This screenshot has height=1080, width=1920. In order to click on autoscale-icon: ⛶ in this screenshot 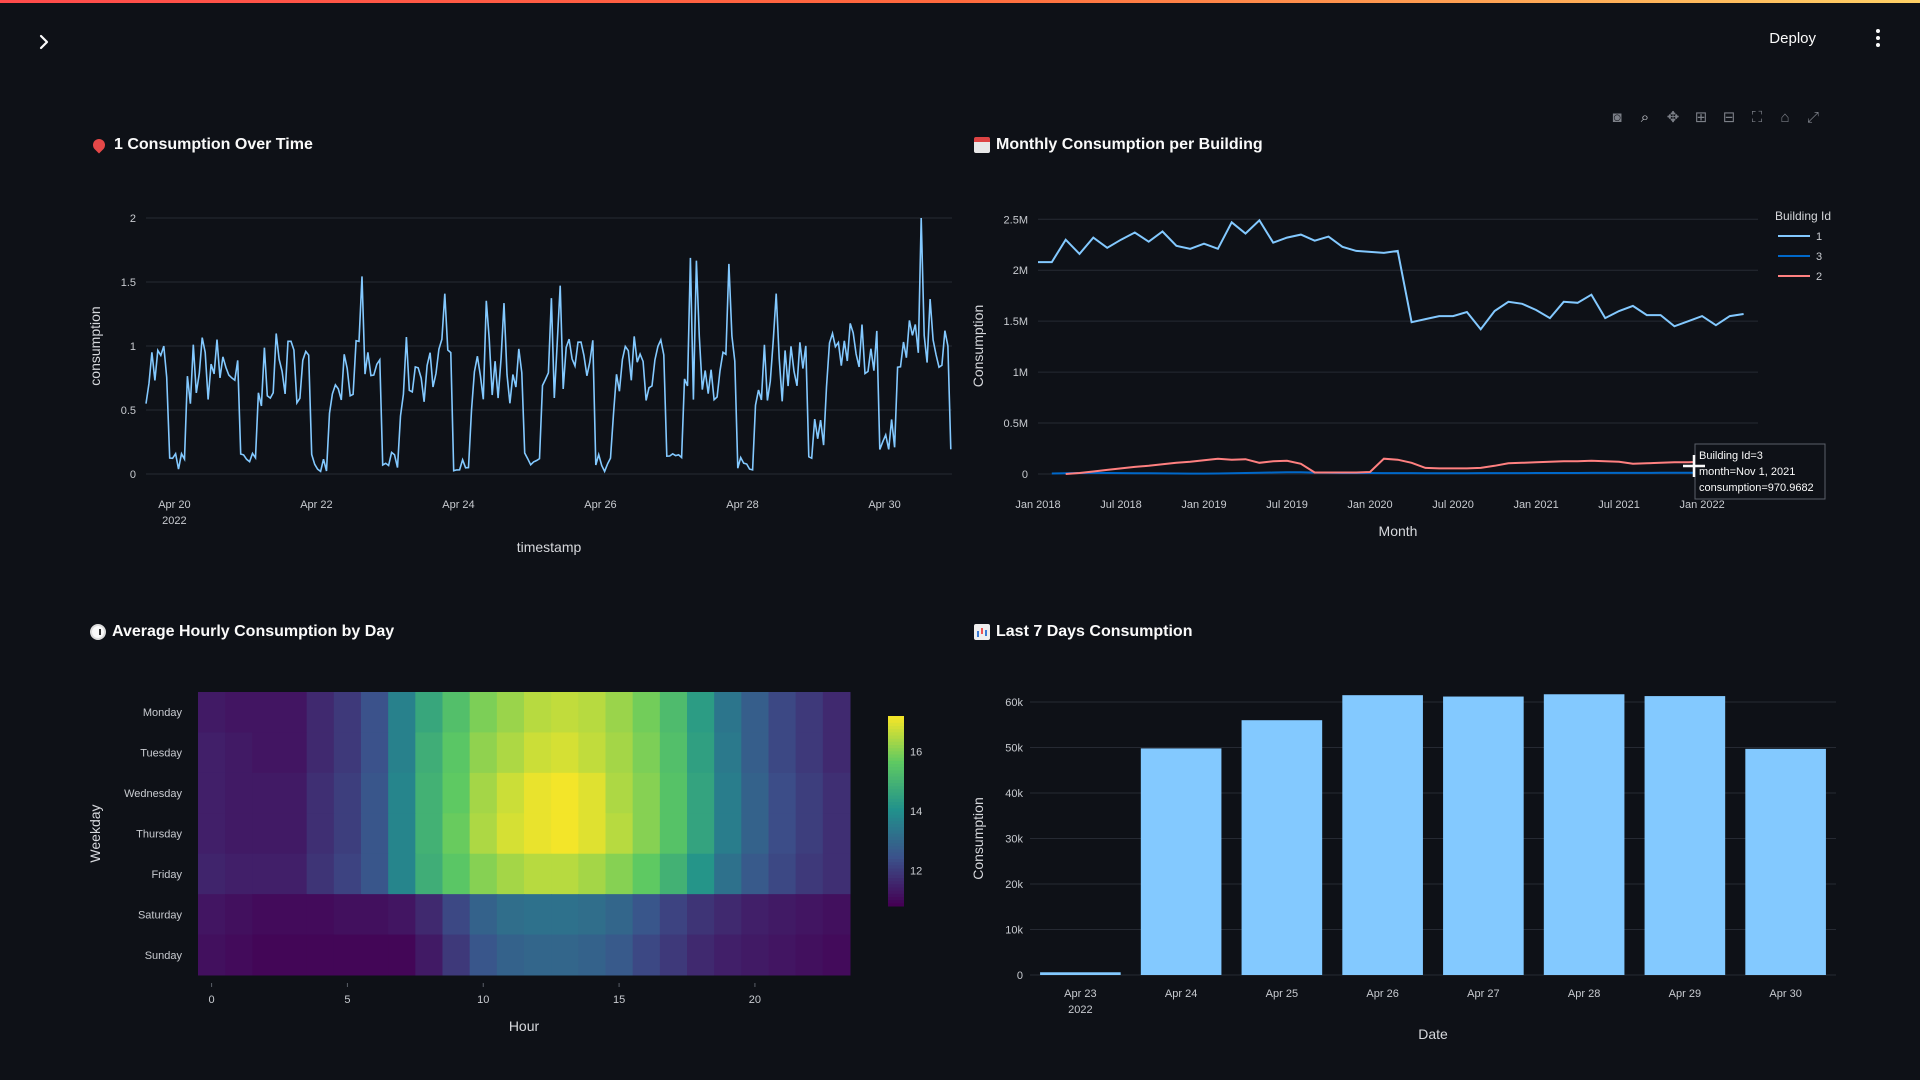, I will do `click(1757, 117)`.